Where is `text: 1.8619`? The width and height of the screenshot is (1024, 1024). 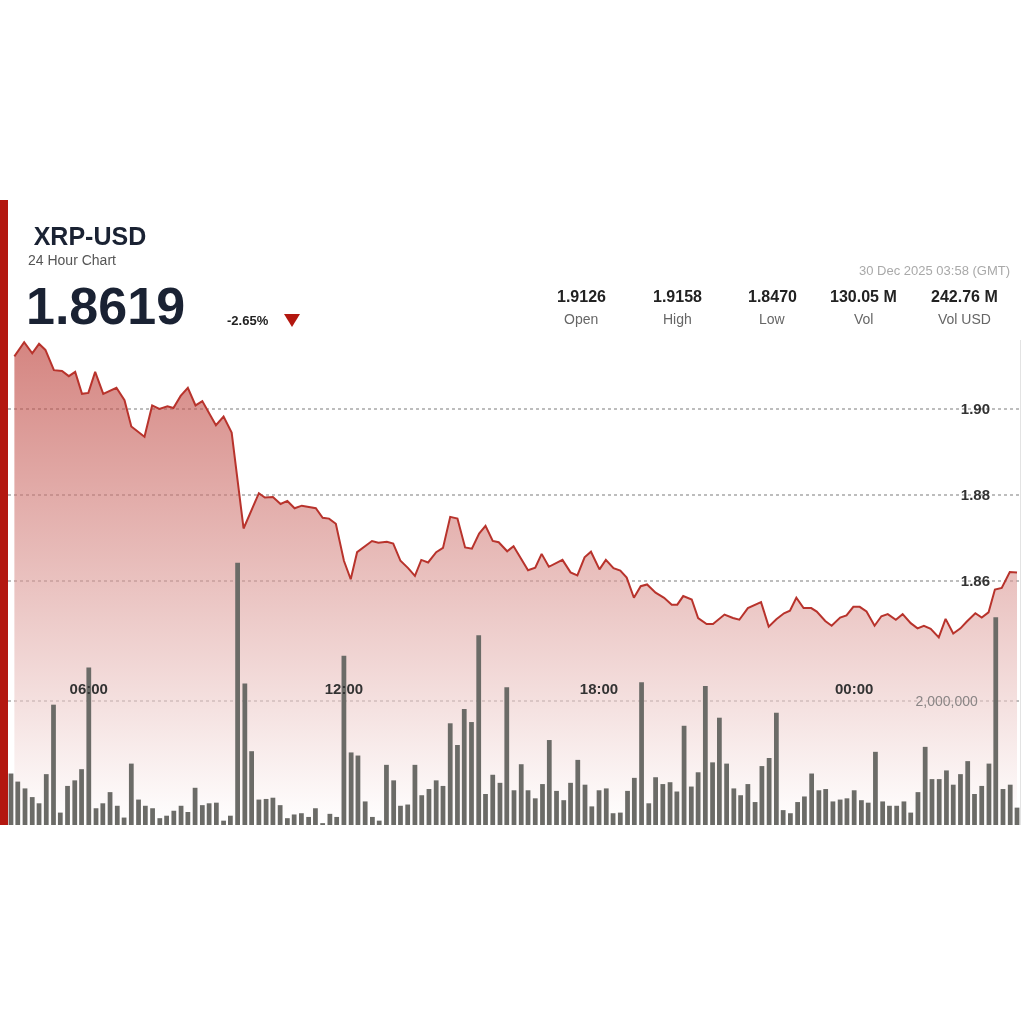 text: 1.8619 is located at coordinates (106, 306).